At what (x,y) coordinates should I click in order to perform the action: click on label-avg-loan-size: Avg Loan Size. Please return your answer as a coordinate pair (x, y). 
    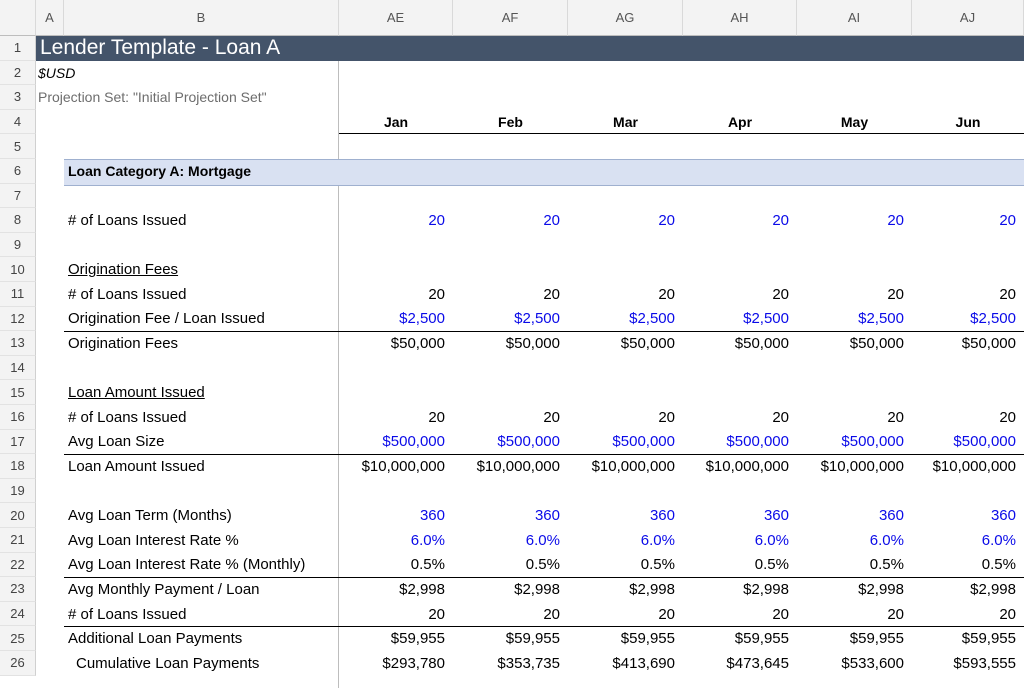
    Looking at the image, I should click on (116, 442).